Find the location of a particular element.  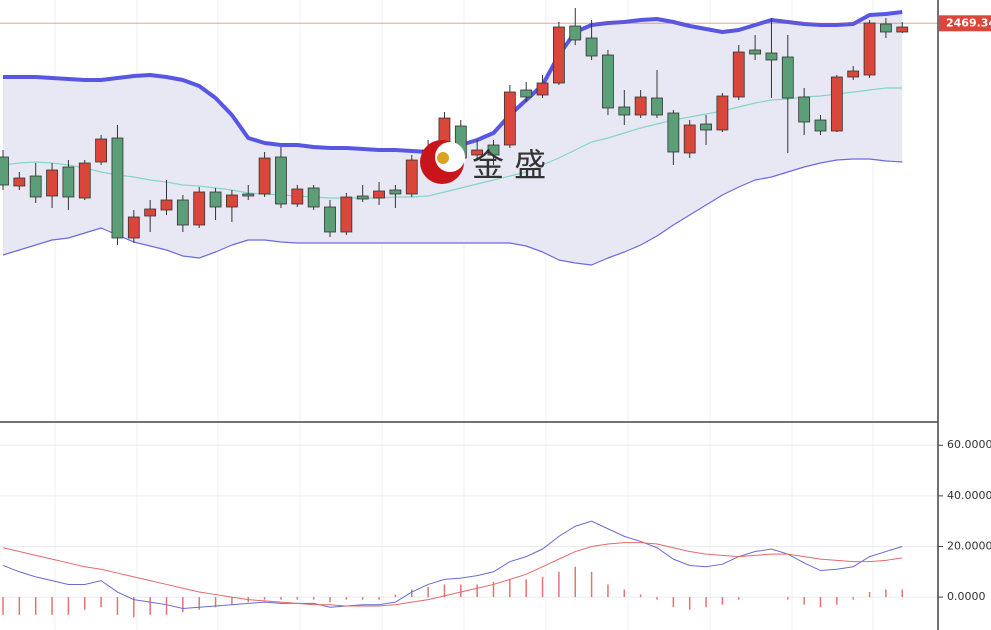

y-tick-label: 40.0000 is located at coordinates (969, 495).